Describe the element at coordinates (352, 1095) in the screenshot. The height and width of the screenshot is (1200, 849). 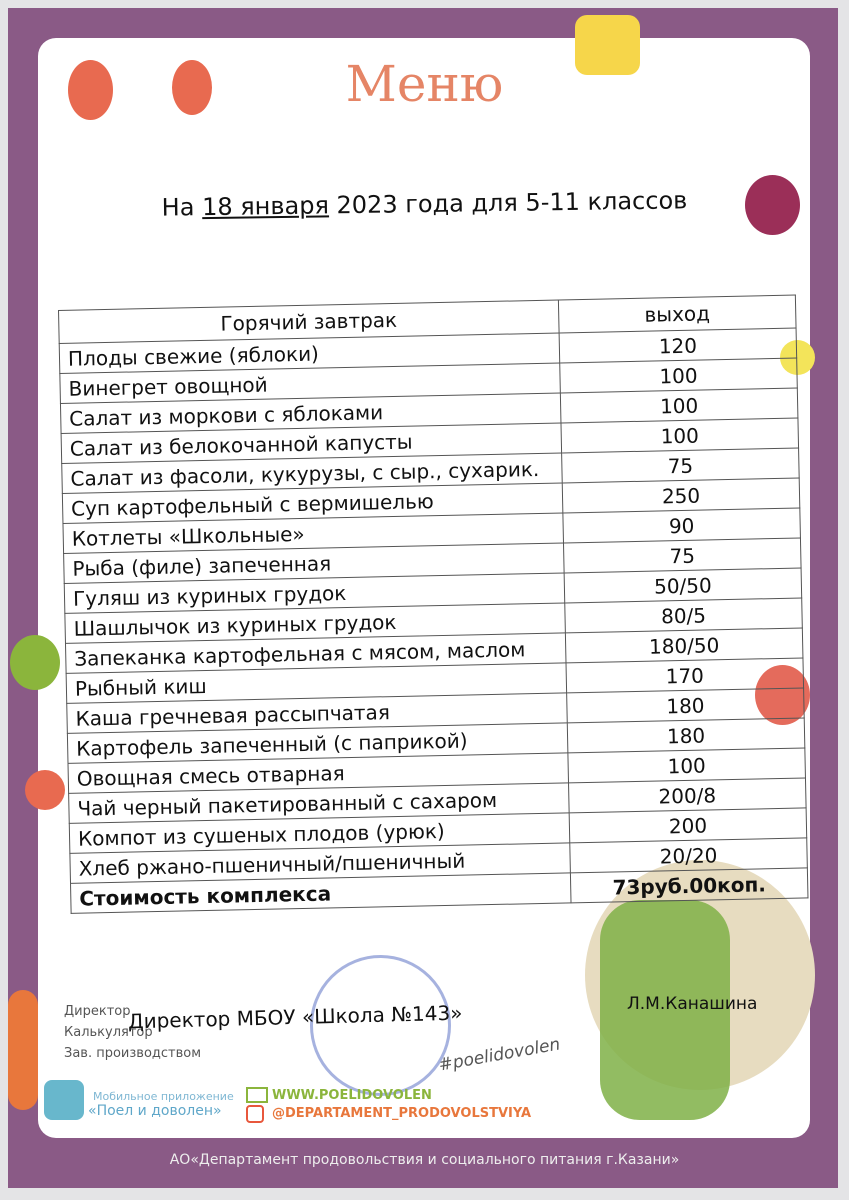
I see `website-link: WWW.POELIDOVOLEN` at that location.